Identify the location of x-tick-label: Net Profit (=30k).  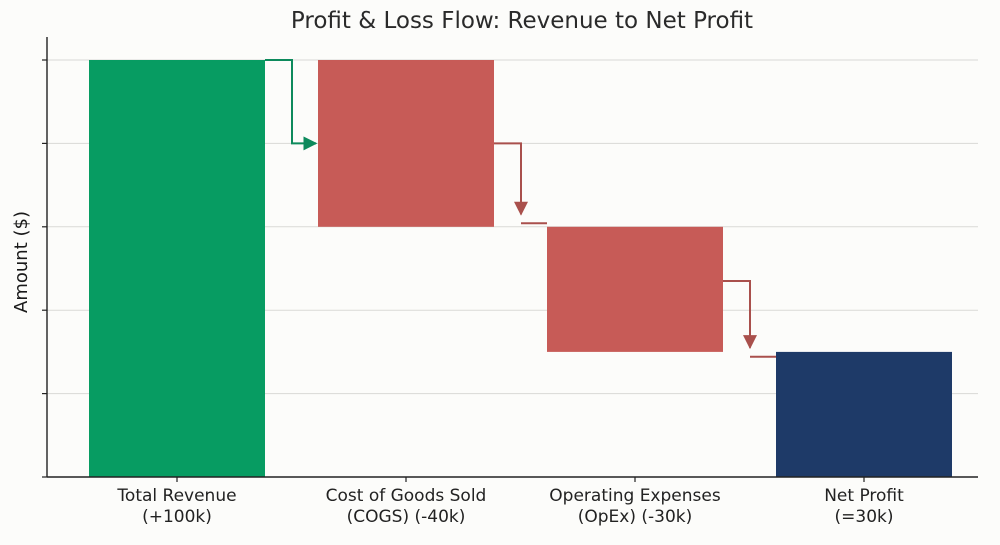
(864, 506).